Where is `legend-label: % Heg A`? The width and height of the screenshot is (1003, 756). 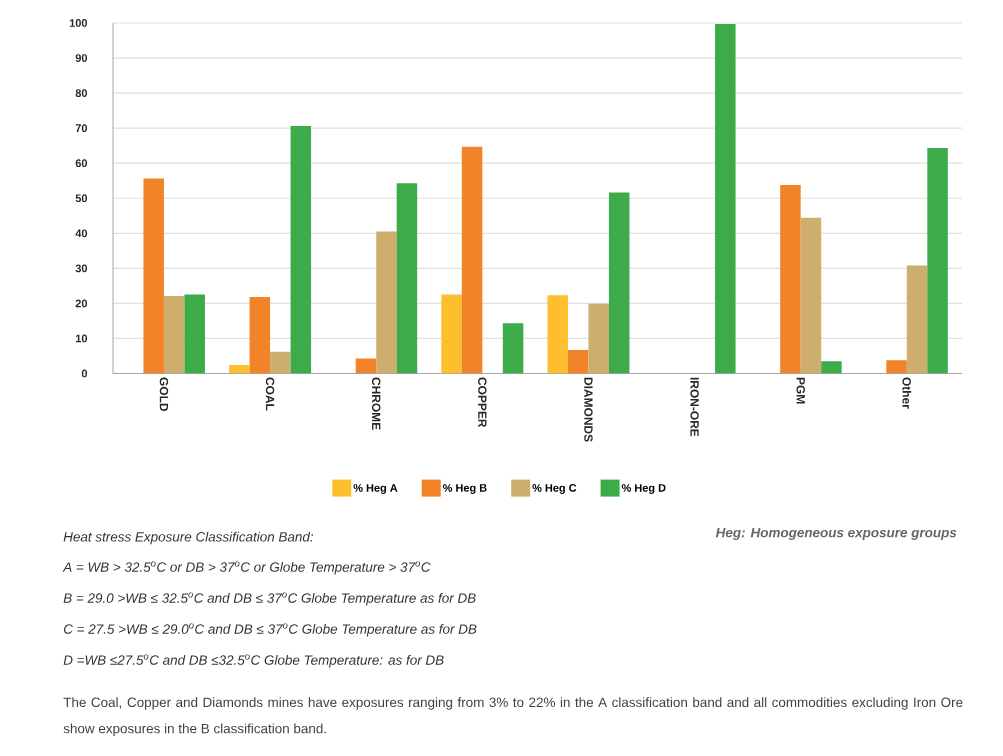 legend-label: % Heg A is located at coordinates (375, 489).